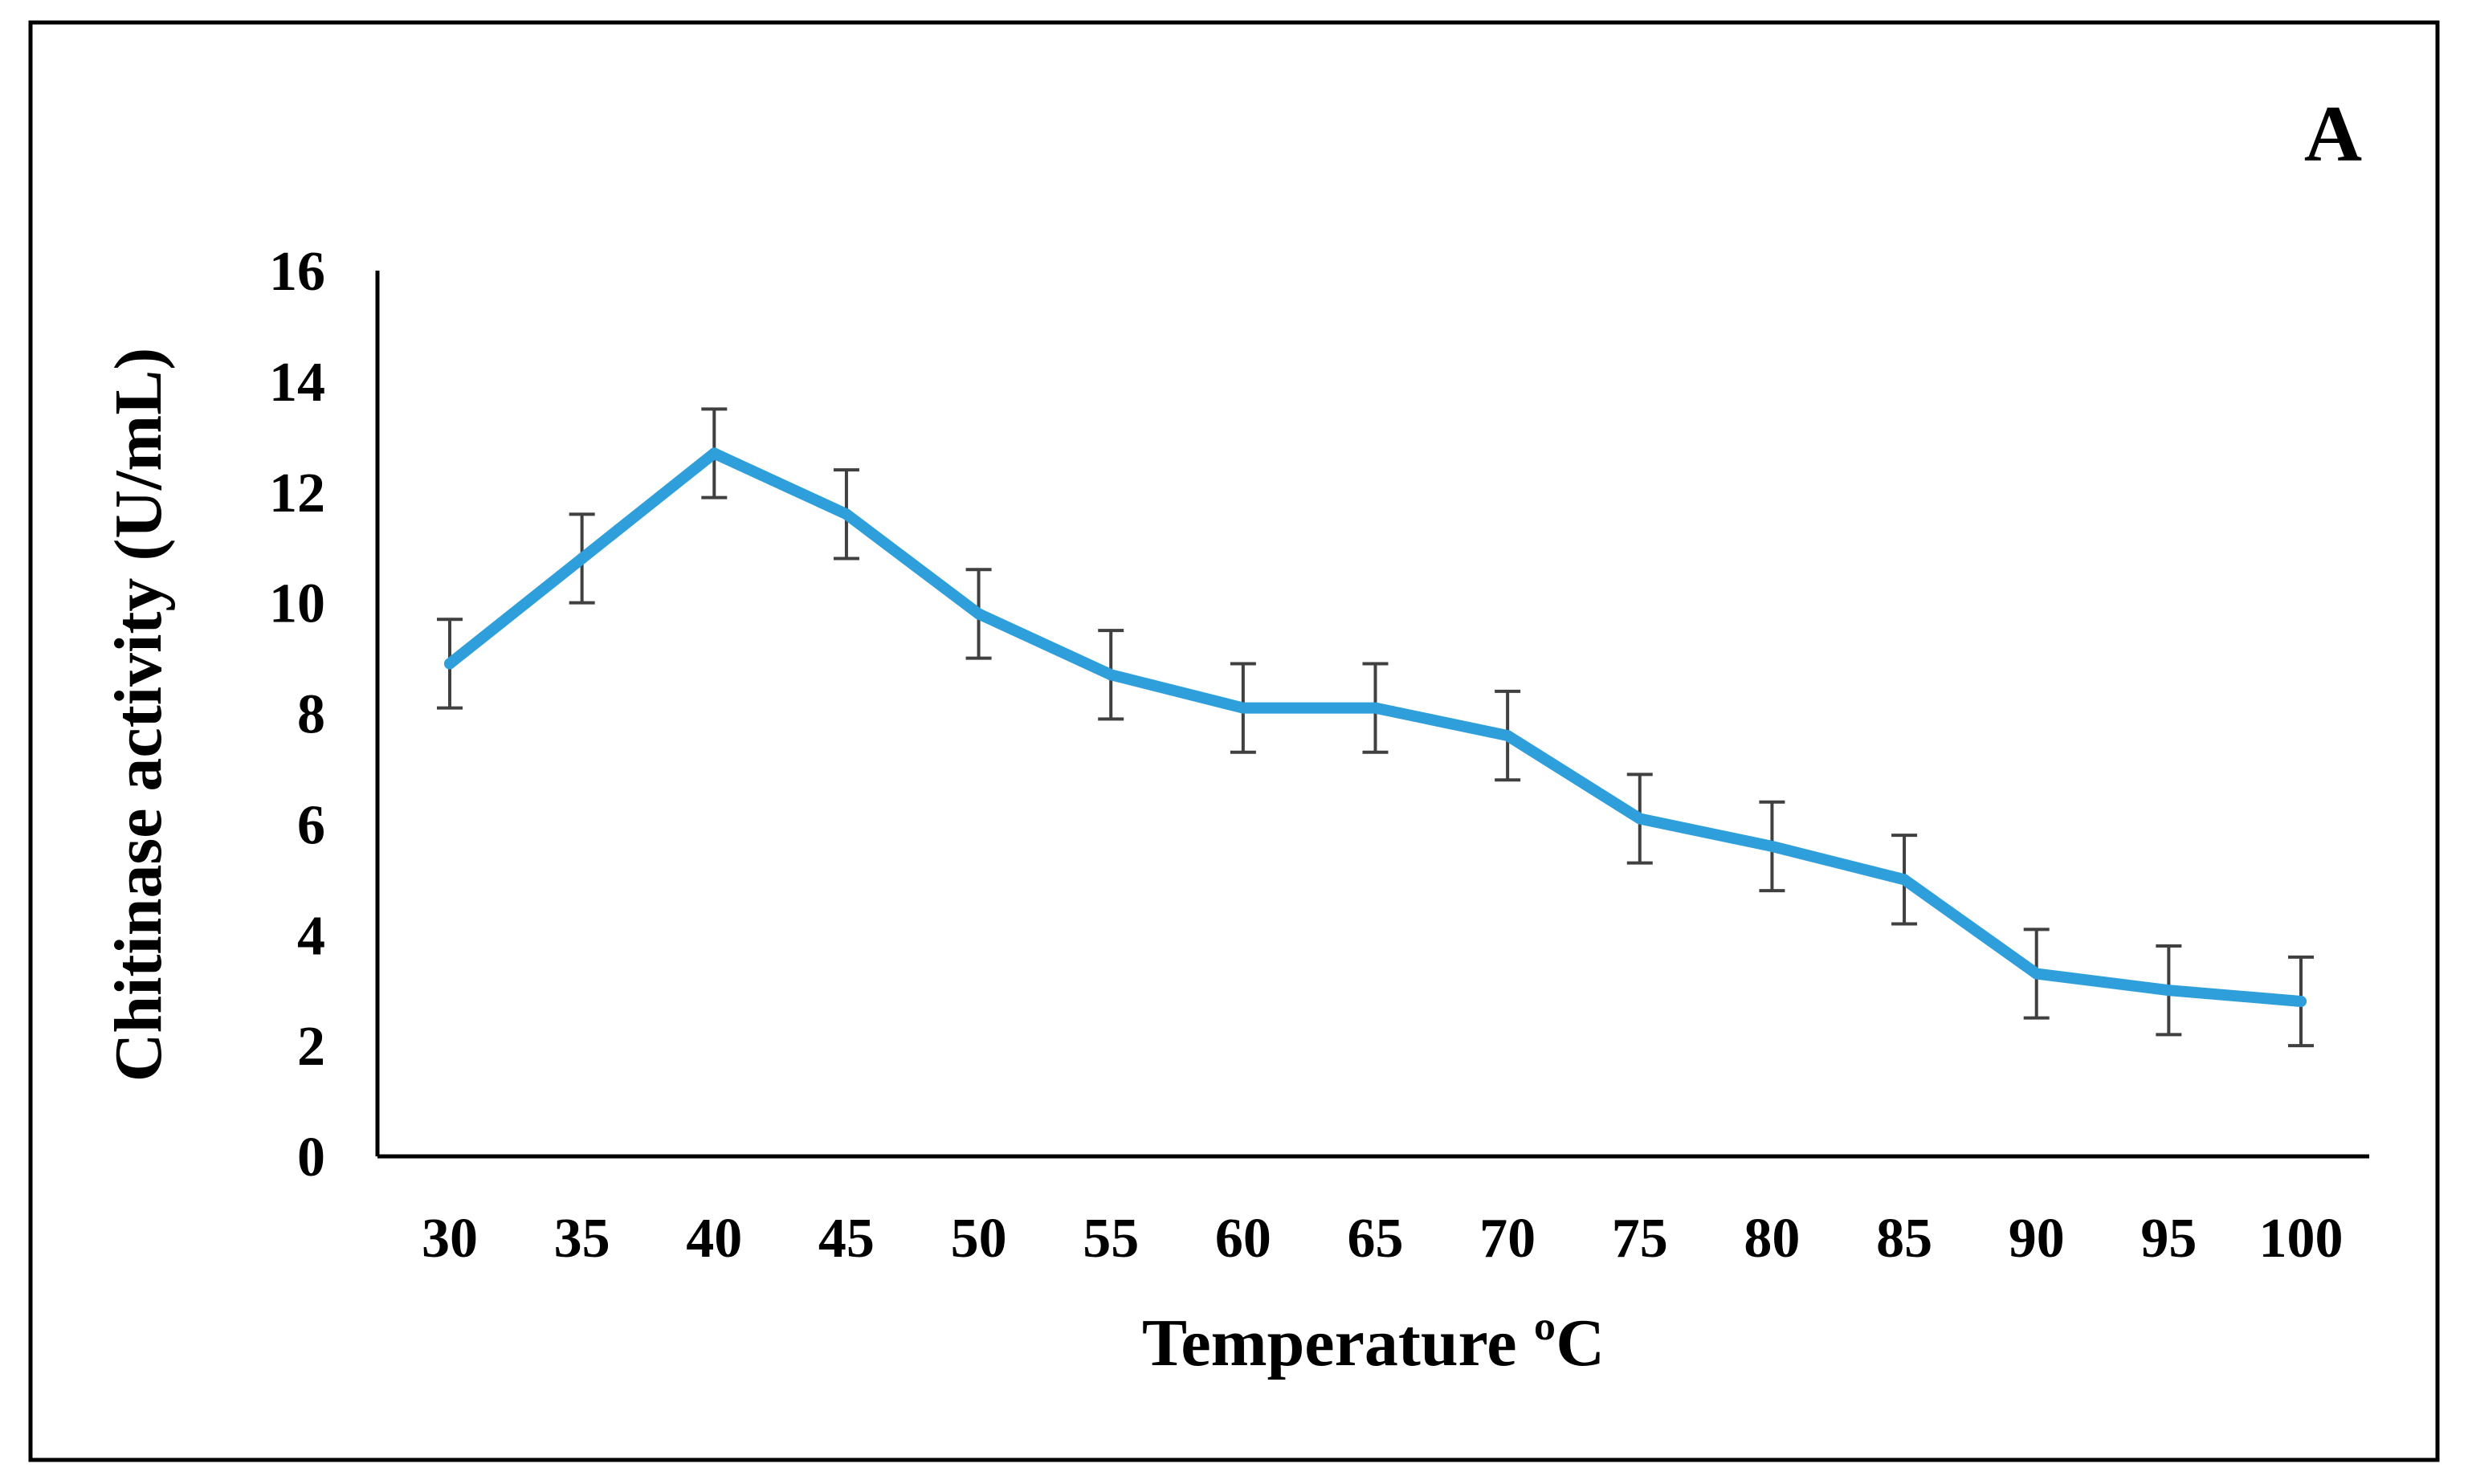 This screenshot has width=2468, height=1484. What do you see at coordinates (1243, 1239) in the screenshot?
I see `x-tick-label: 60` at bounding box center [1243, 1239].